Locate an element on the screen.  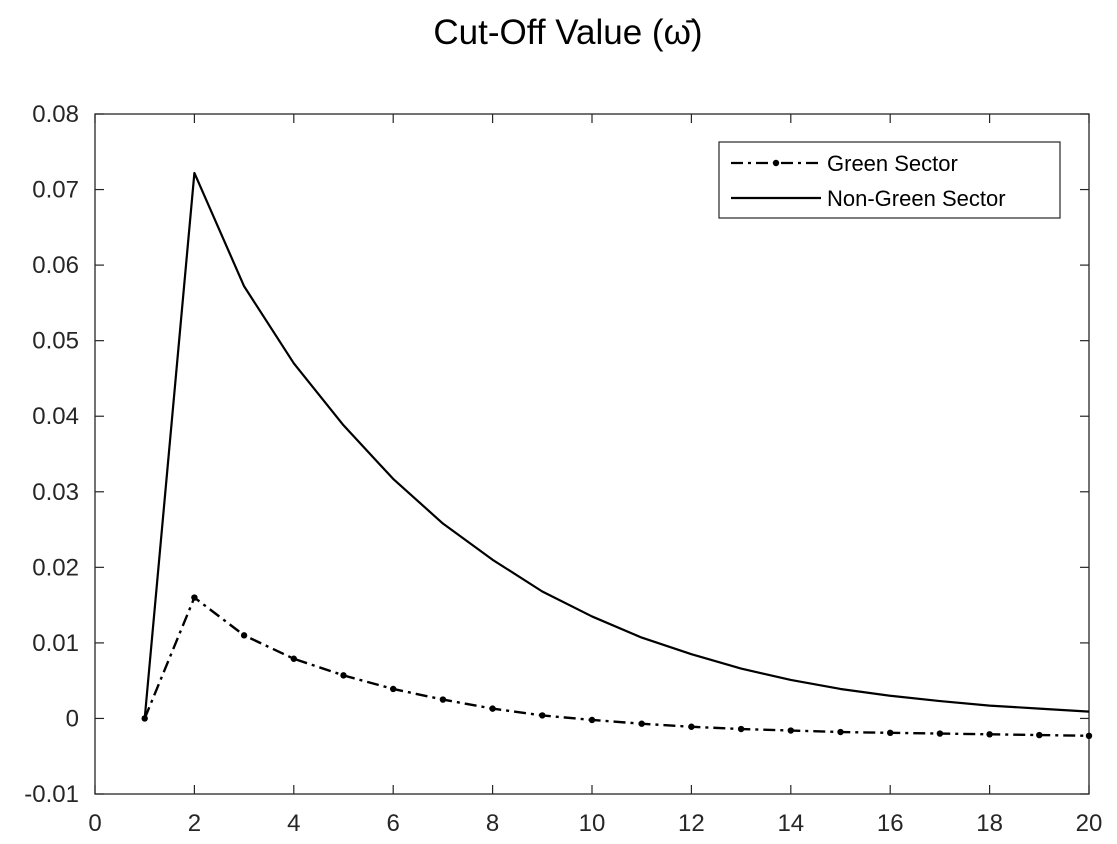
x-tick-label: 4 is located at coordinates (293, 823).